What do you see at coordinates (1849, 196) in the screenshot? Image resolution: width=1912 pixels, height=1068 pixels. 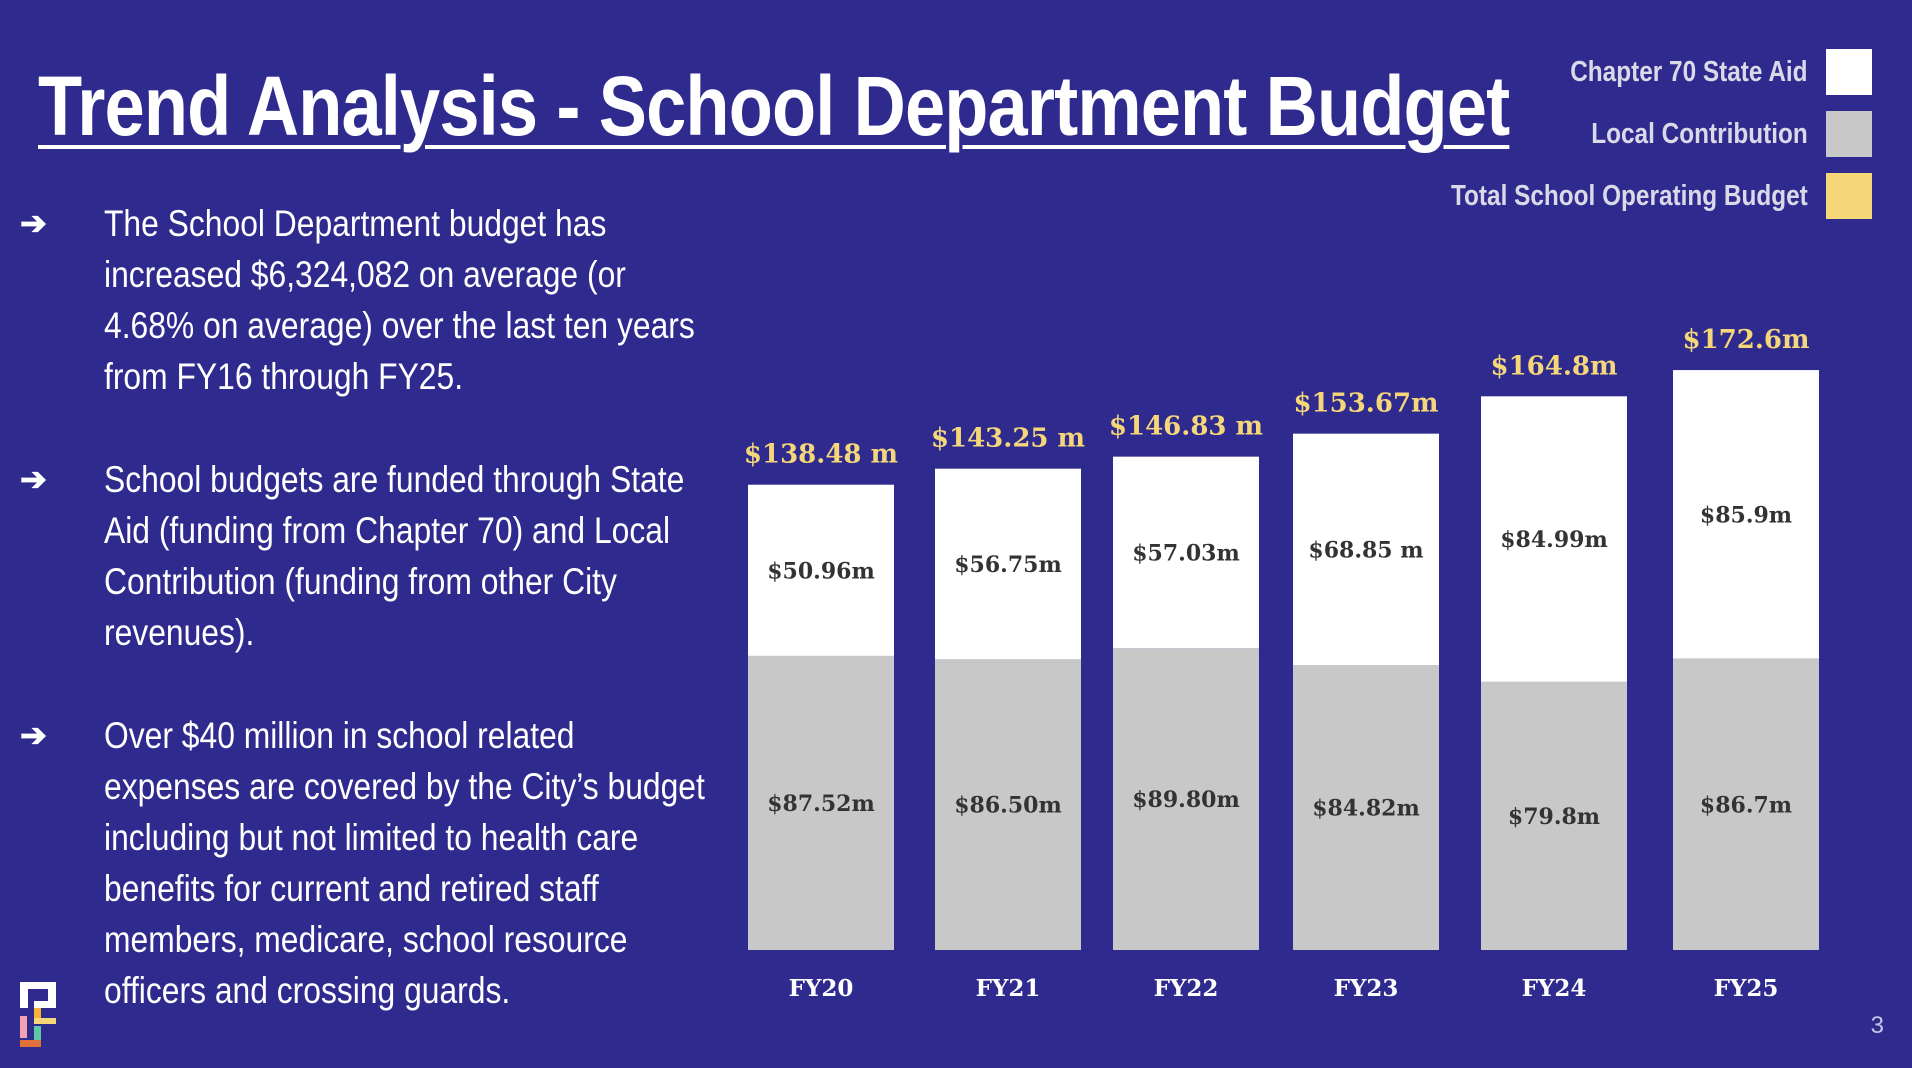 I see `legend-swatch-total` at bounding box center [1849, 196].